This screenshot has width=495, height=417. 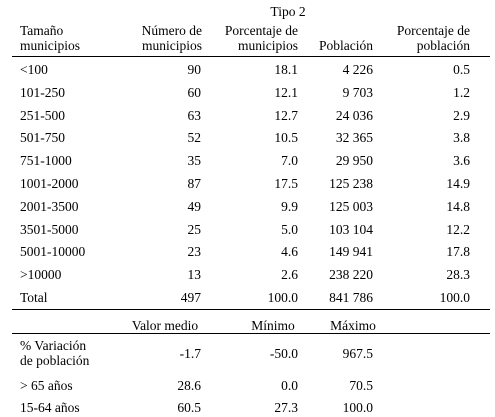 I want to click on stats-max-over65: 70.5, so click(x=361, y=385).